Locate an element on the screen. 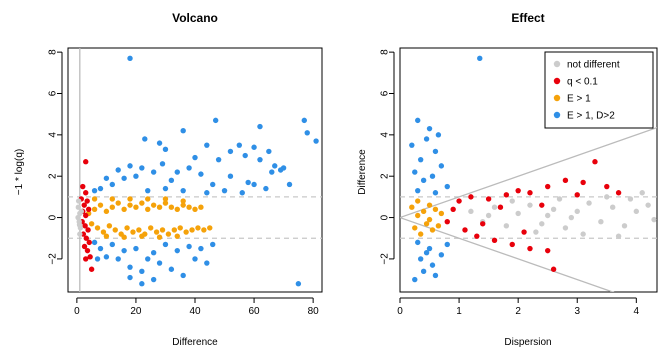 The height and width of the screenshot is (350, 658). effect-x-tick-label: 2 is located at coordinates (518, 311).